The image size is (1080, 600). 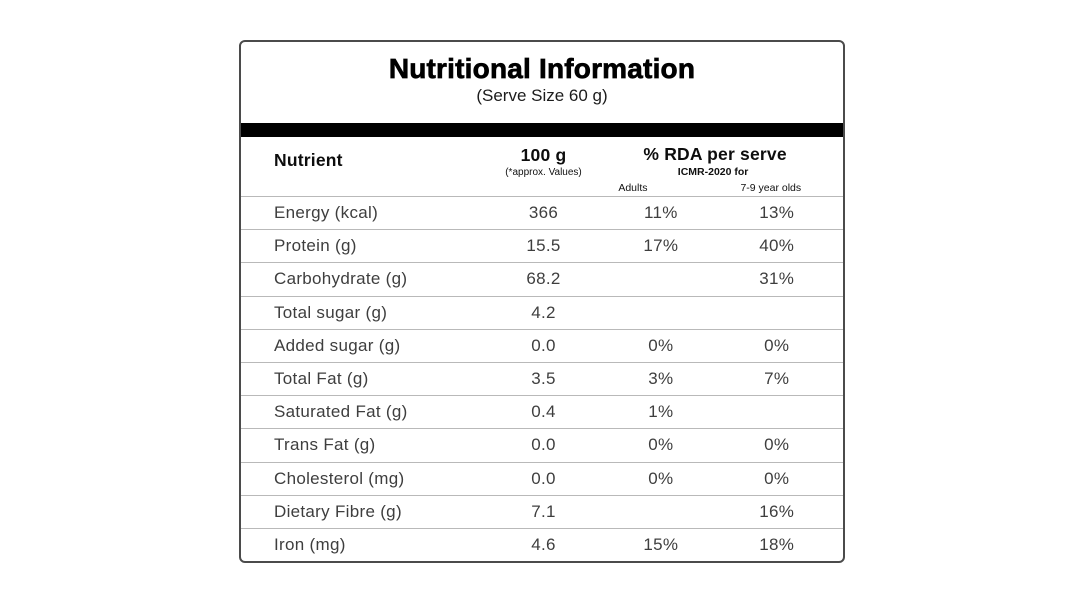 I want to click on table-row-added-sugar: Added sugar (g) 0.0 0% 0%, so click(x=542, y=345).